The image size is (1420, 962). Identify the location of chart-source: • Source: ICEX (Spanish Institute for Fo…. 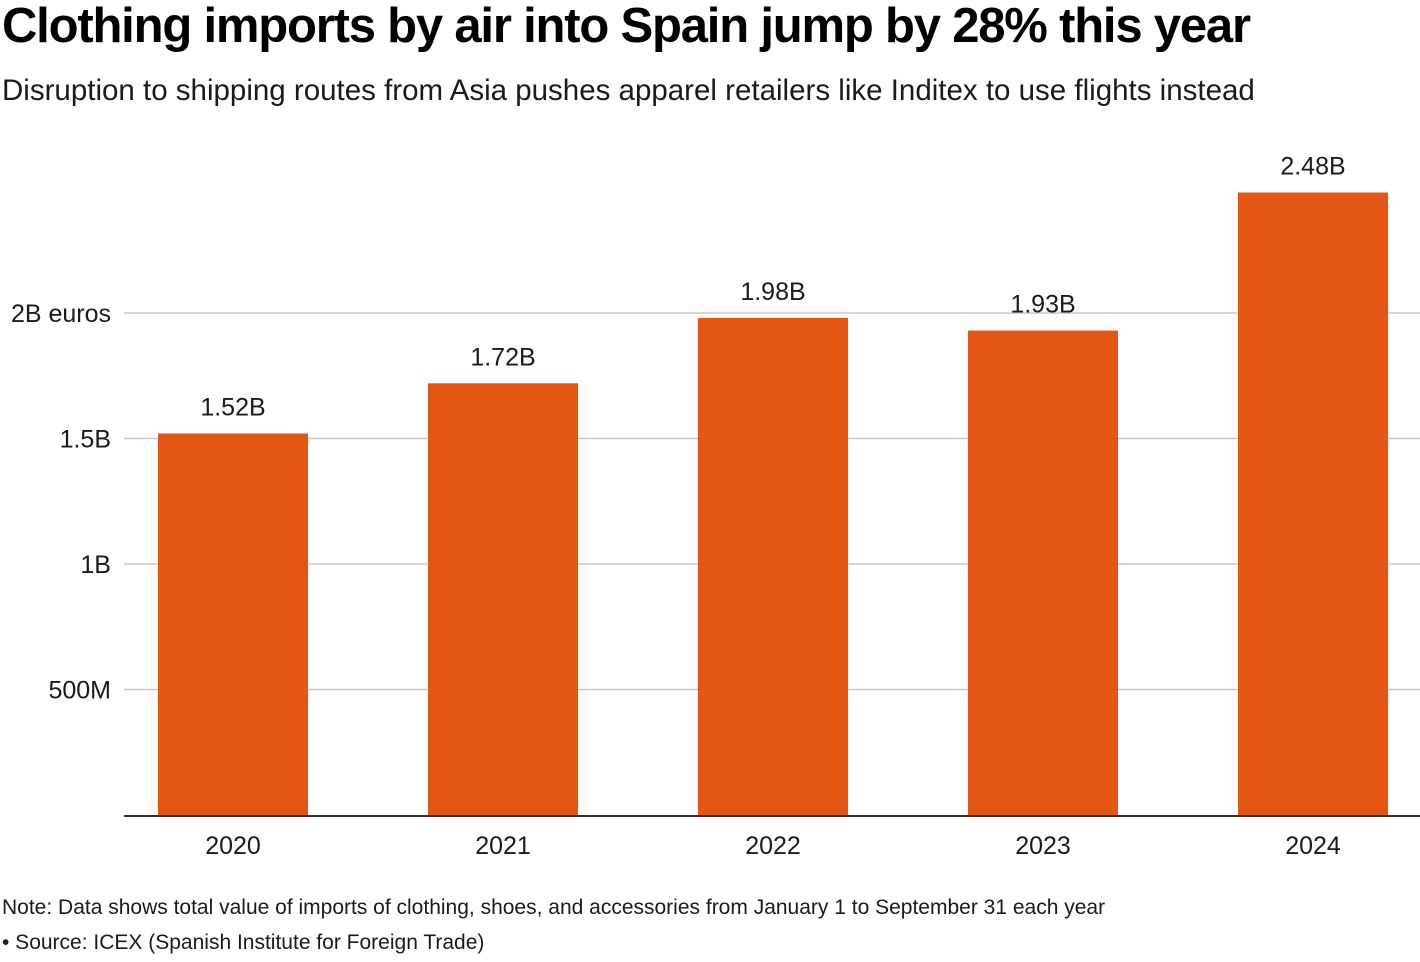
(243, 942).